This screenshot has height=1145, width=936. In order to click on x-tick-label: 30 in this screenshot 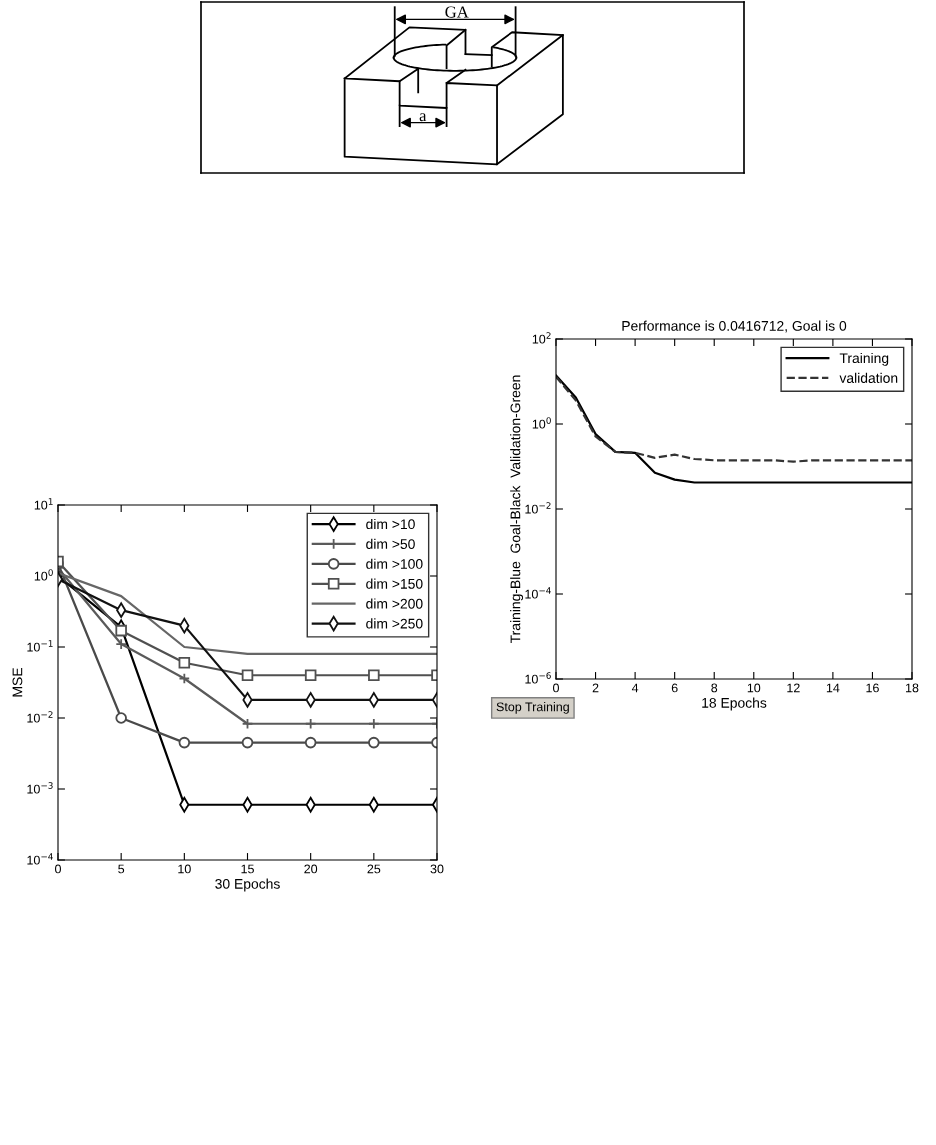, I will do `click(437, 869)`.